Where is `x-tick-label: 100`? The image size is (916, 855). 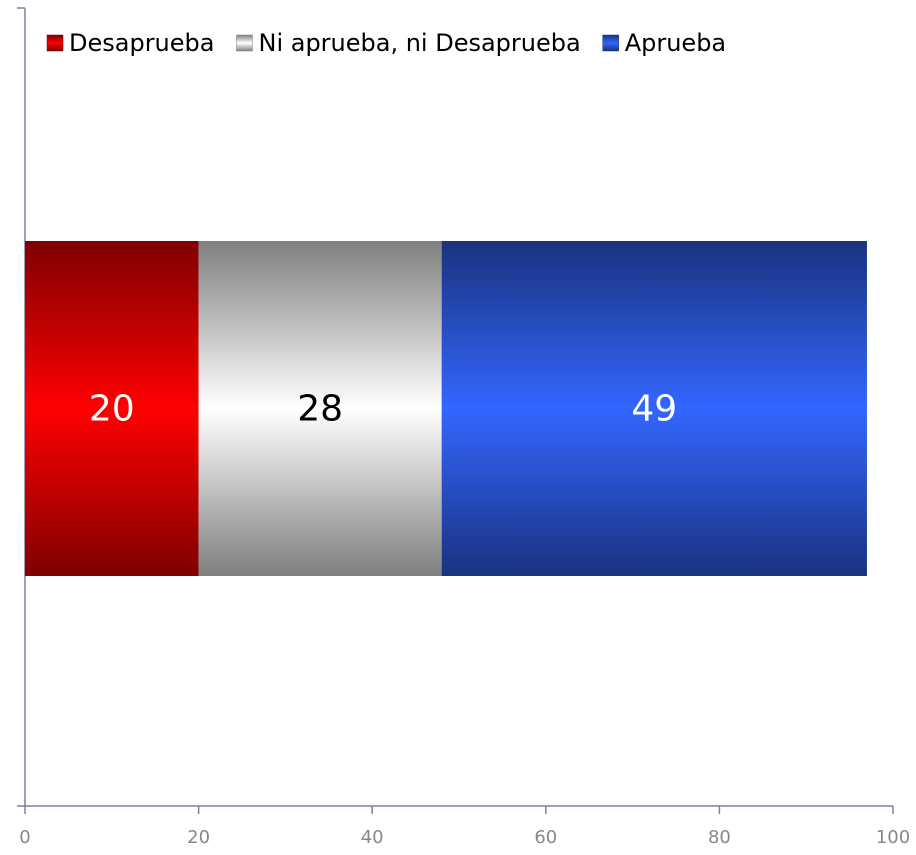 x-tick-label: 100 is located at coordinates (893, 837).